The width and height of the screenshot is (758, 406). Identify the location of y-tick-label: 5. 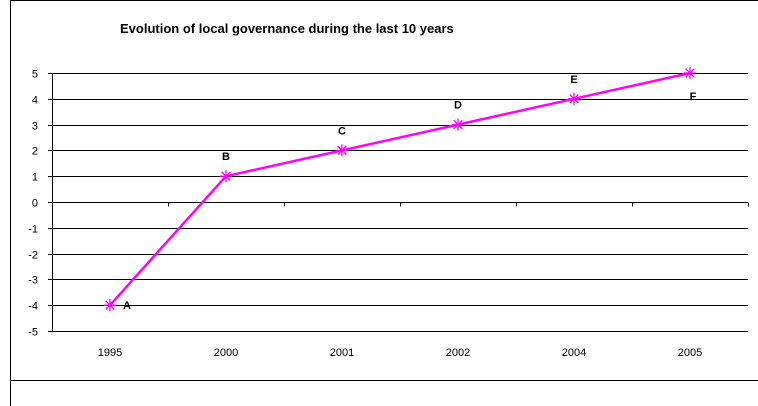
(35, 75).